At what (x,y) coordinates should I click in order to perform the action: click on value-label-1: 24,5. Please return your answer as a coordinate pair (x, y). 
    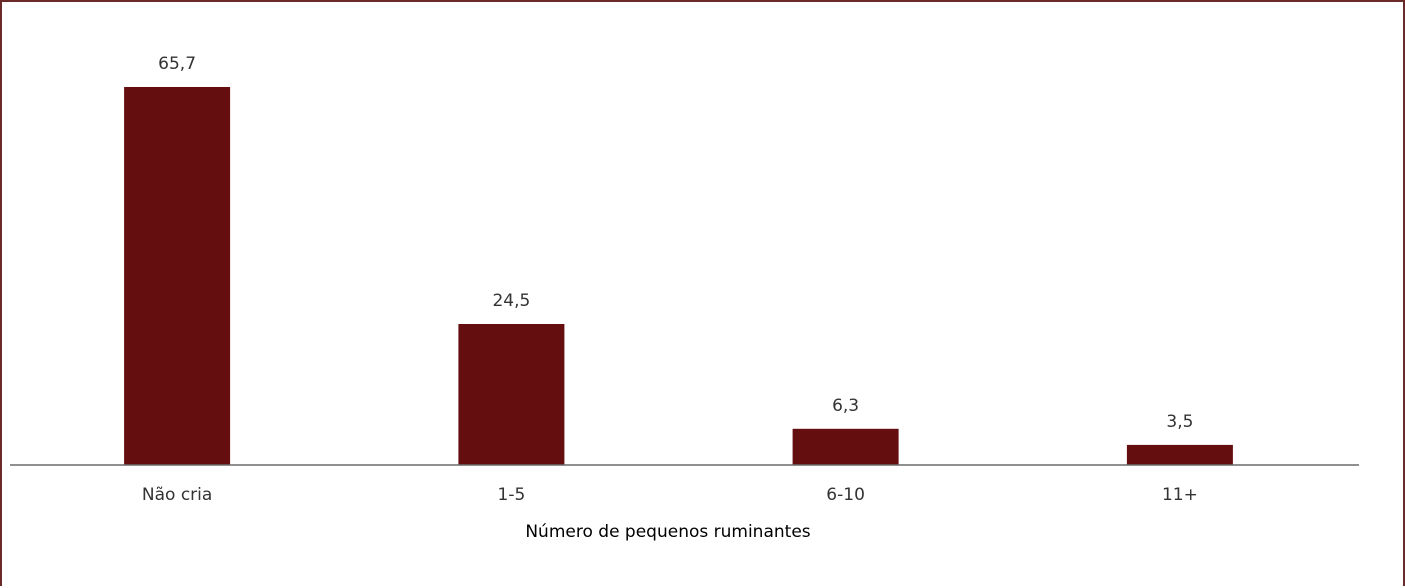
    Looking at the image, I should click on (511, 301).